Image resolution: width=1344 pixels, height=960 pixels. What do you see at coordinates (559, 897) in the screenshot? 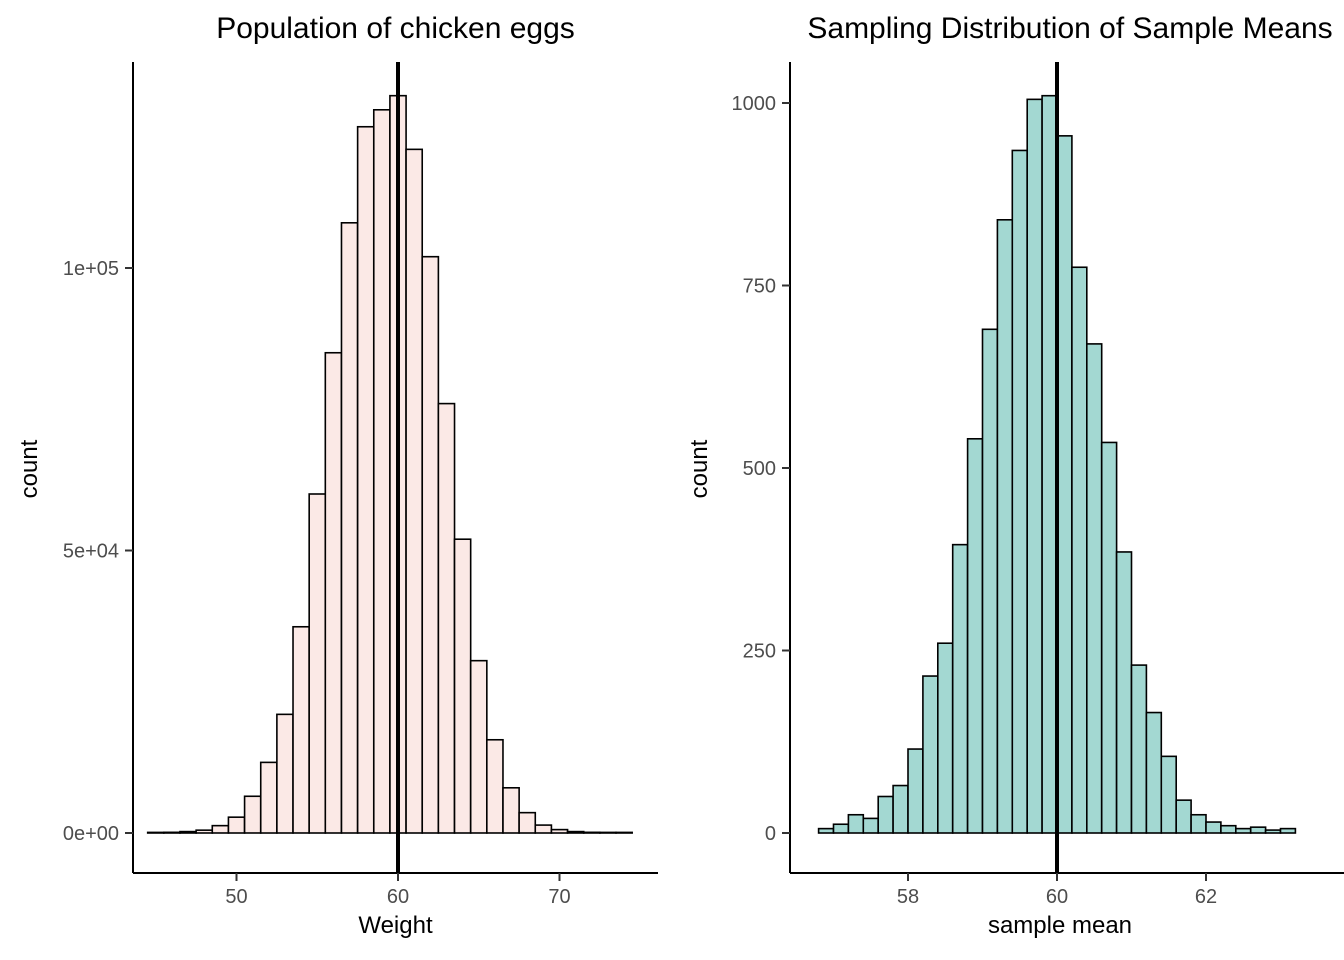
I see `x-tick-label: 70` at bounding box center [559, 897].